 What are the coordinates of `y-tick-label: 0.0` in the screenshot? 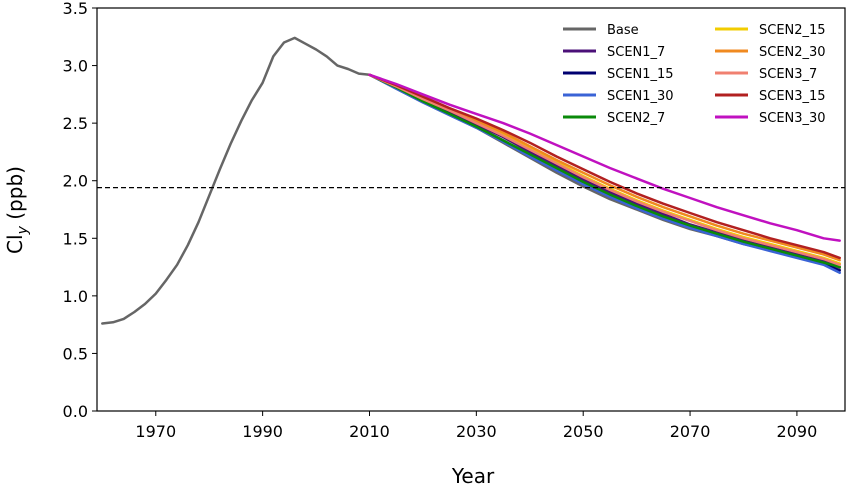 It's located at (75, 411).